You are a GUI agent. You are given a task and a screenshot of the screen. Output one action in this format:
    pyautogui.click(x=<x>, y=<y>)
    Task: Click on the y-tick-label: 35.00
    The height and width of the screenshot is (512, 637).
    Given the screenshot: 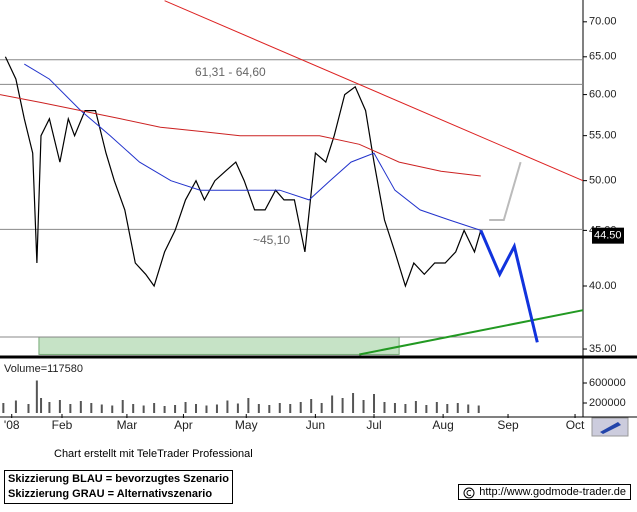 What is the action you would take?
    pyautogui.click(x=603, y=349)
    